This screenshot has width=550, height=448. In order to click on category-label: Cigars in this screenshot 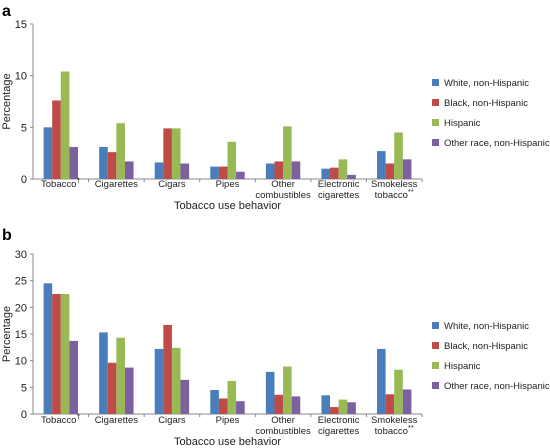, I will do `click(172, 420)`.